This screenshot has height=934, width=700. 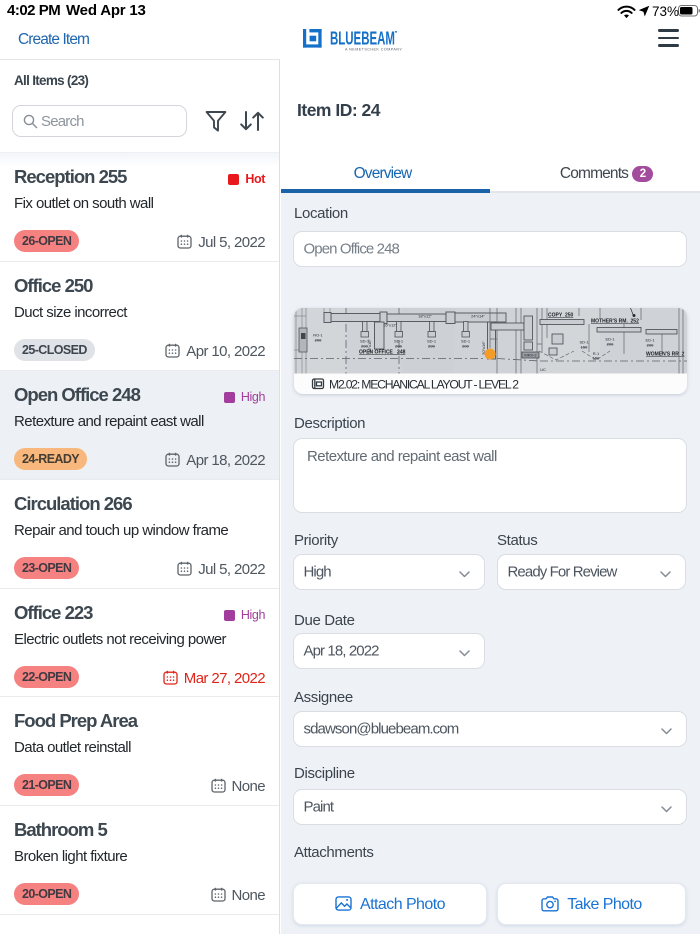 I want to click on svg-text: 18"x12", so click(x=425, y=315).